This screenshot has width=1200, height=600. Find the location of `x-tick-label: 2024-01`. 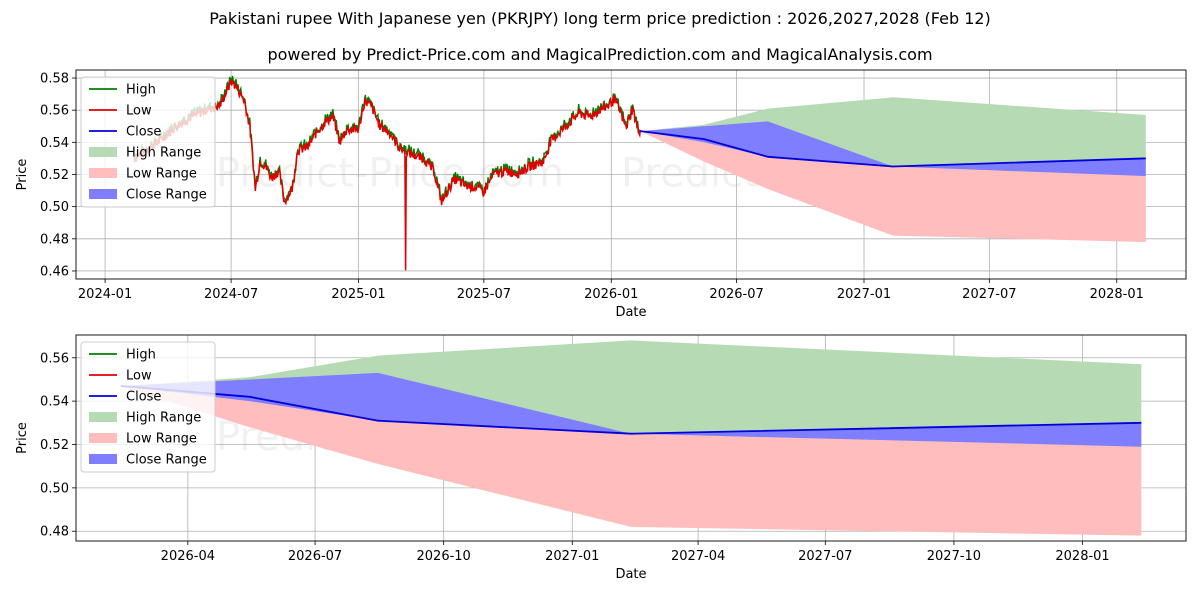

x-tick-label: 2024-01 is located at coordinates (105, 294).